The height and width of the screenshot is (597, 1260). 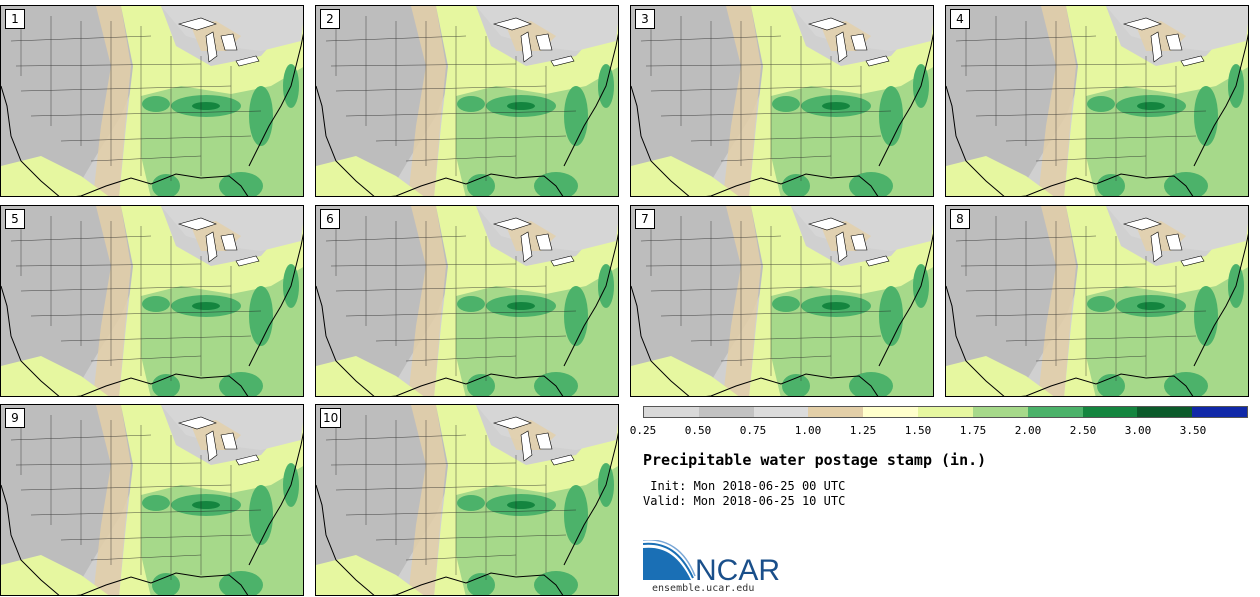 I want to click on member-number-label: 8, so click(x=960, y=219).